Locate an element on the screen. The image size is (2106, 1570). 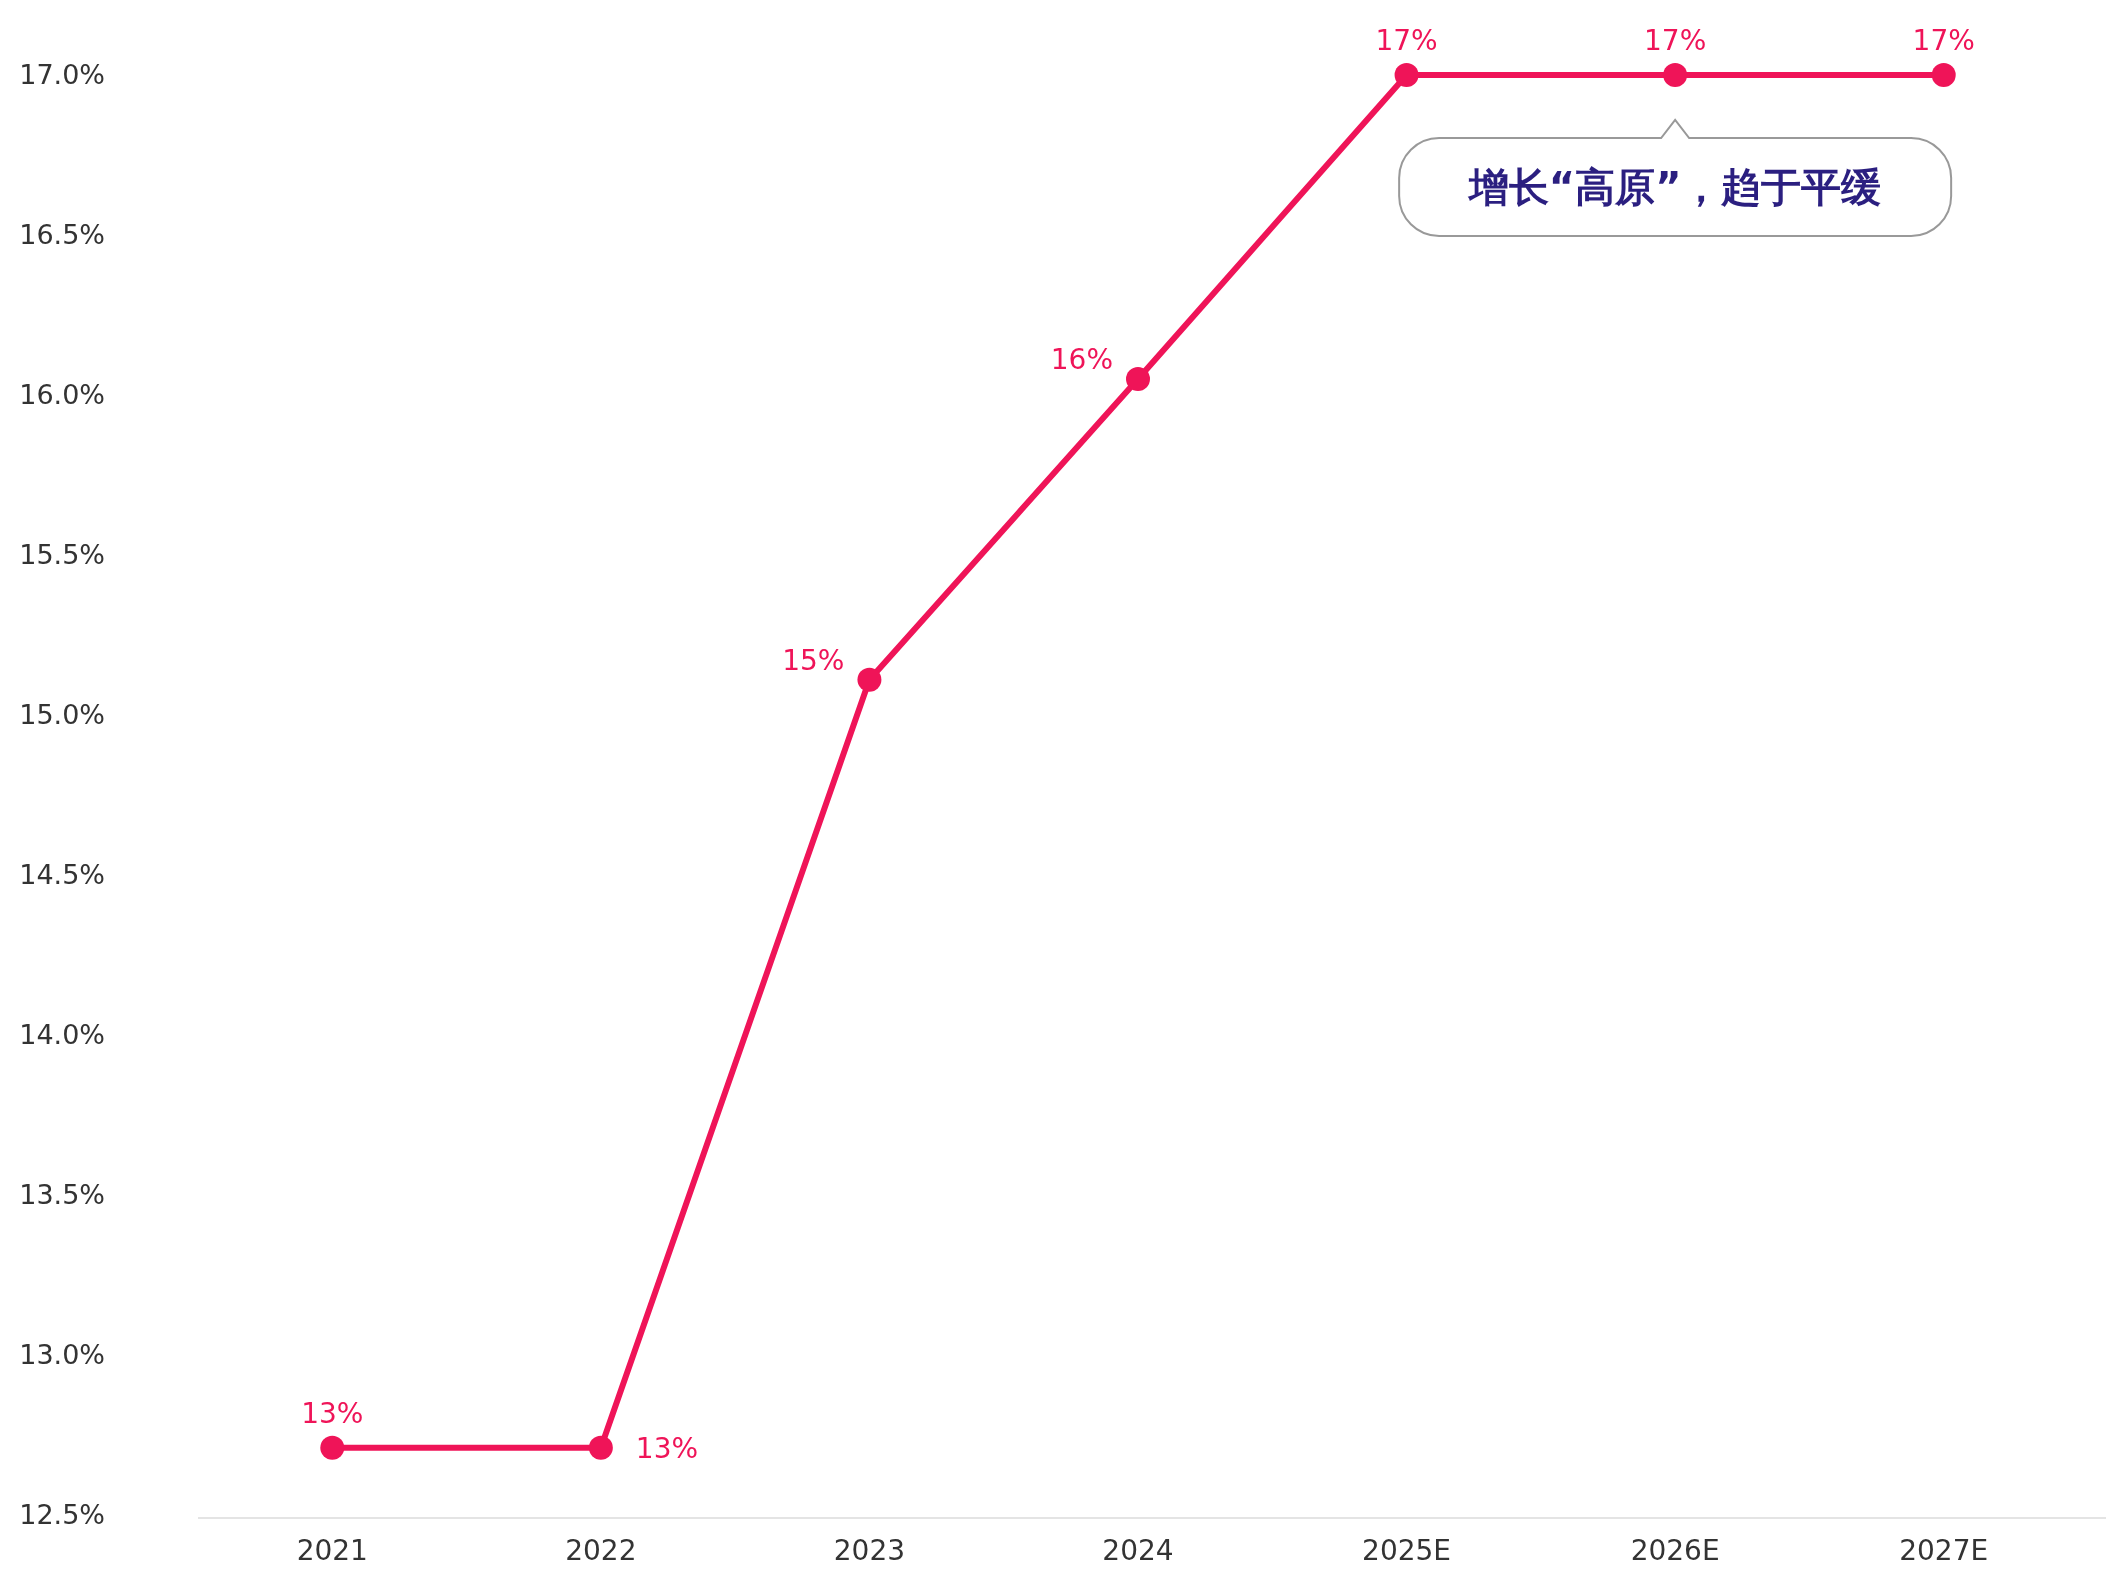
y-tick-label: 12.5% is located at coordinates (62, 1514).